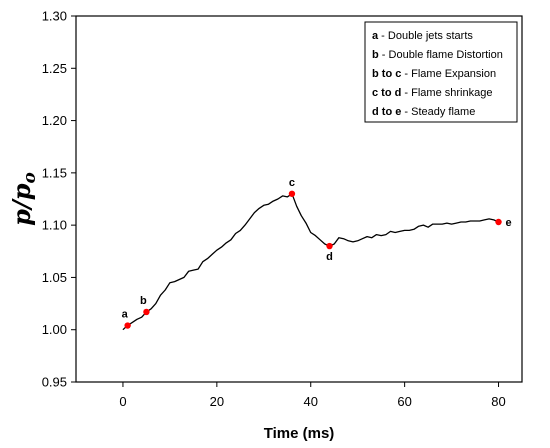  What do you see at coordinates (54, 120) in the screenshot?
I see `y-tick-label: 1.20` at bounding box center [54, 120].